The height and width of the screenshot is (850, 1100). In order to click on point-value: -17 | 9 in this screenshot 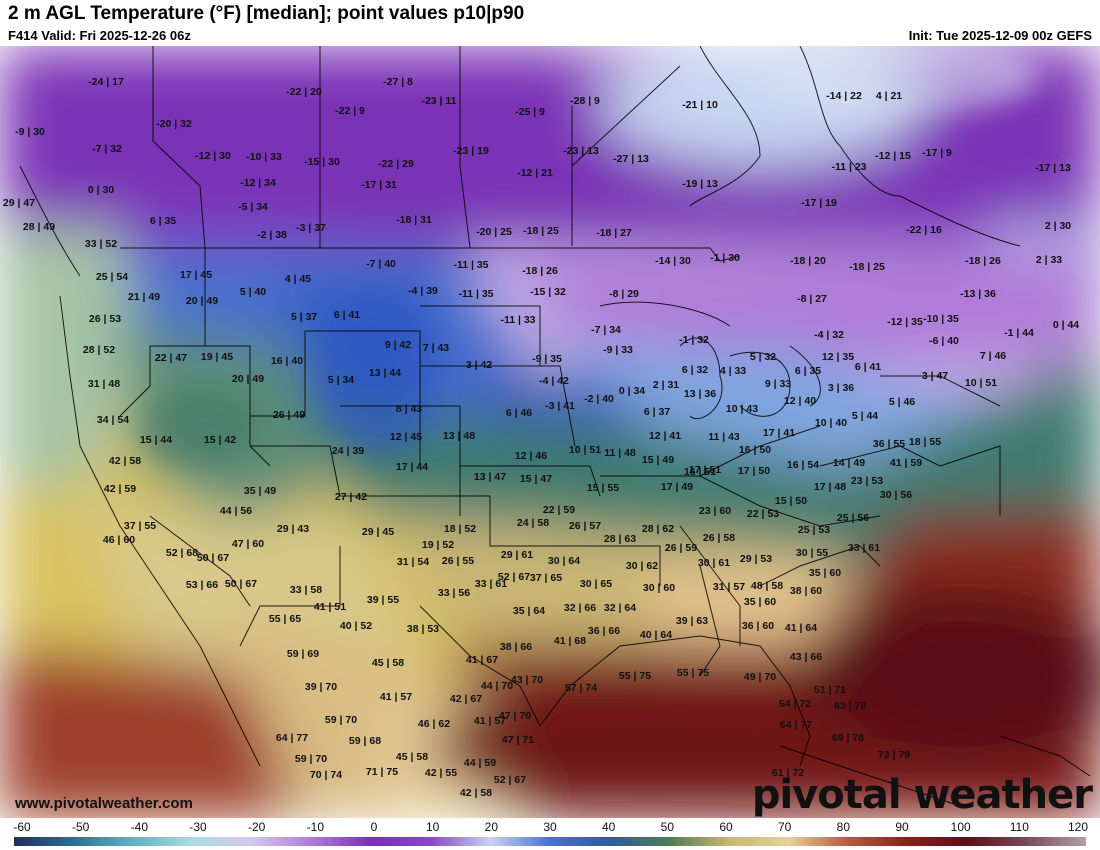, I will do `click(937, 153)`.